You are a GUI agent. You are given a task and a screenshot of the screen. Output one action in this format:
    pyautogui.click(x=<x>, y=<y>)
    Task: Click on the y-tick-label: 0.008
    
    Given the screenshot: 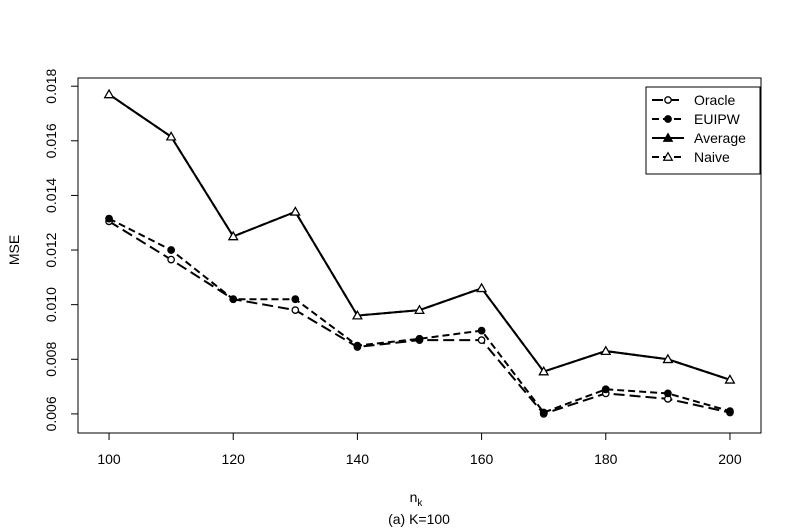 What is the action you would take?
    pyautogui.click(x=51, y=359)
    